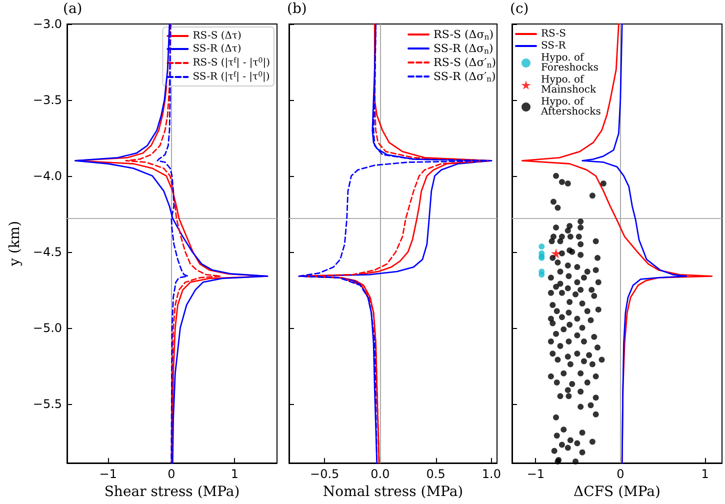 Image resolution: width=725 pixels, height=504 pixels. What do you see at coordinates (47, 99) in the screenshot?
I see `y-tick-label: −3.5` at bounding box center [47, 99].